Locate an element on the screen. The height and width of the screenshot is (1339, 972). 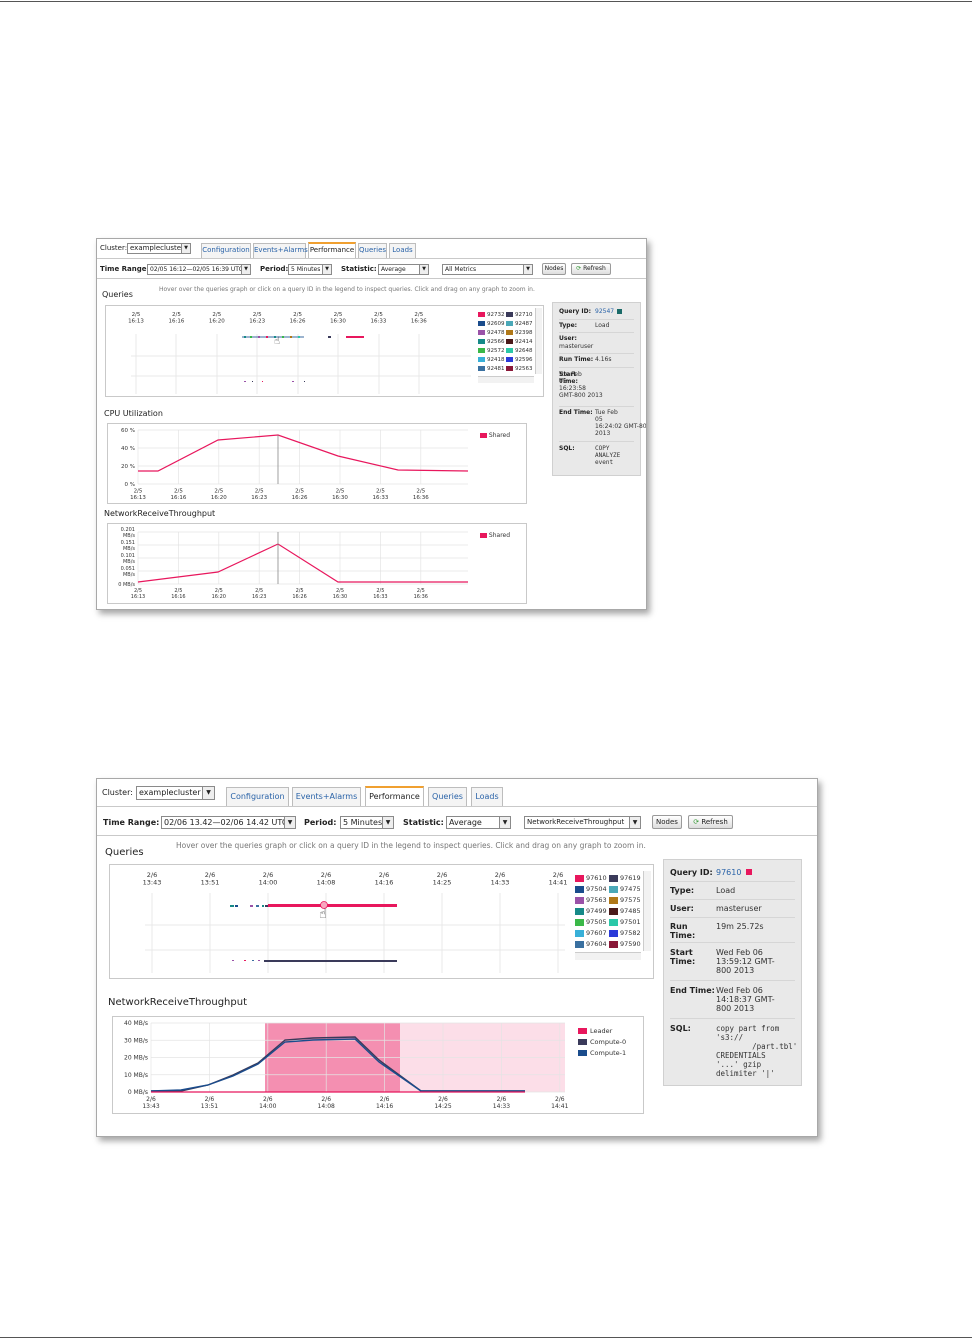
hand-cursor-icon: ☝ is located at coordinates (323, 914).